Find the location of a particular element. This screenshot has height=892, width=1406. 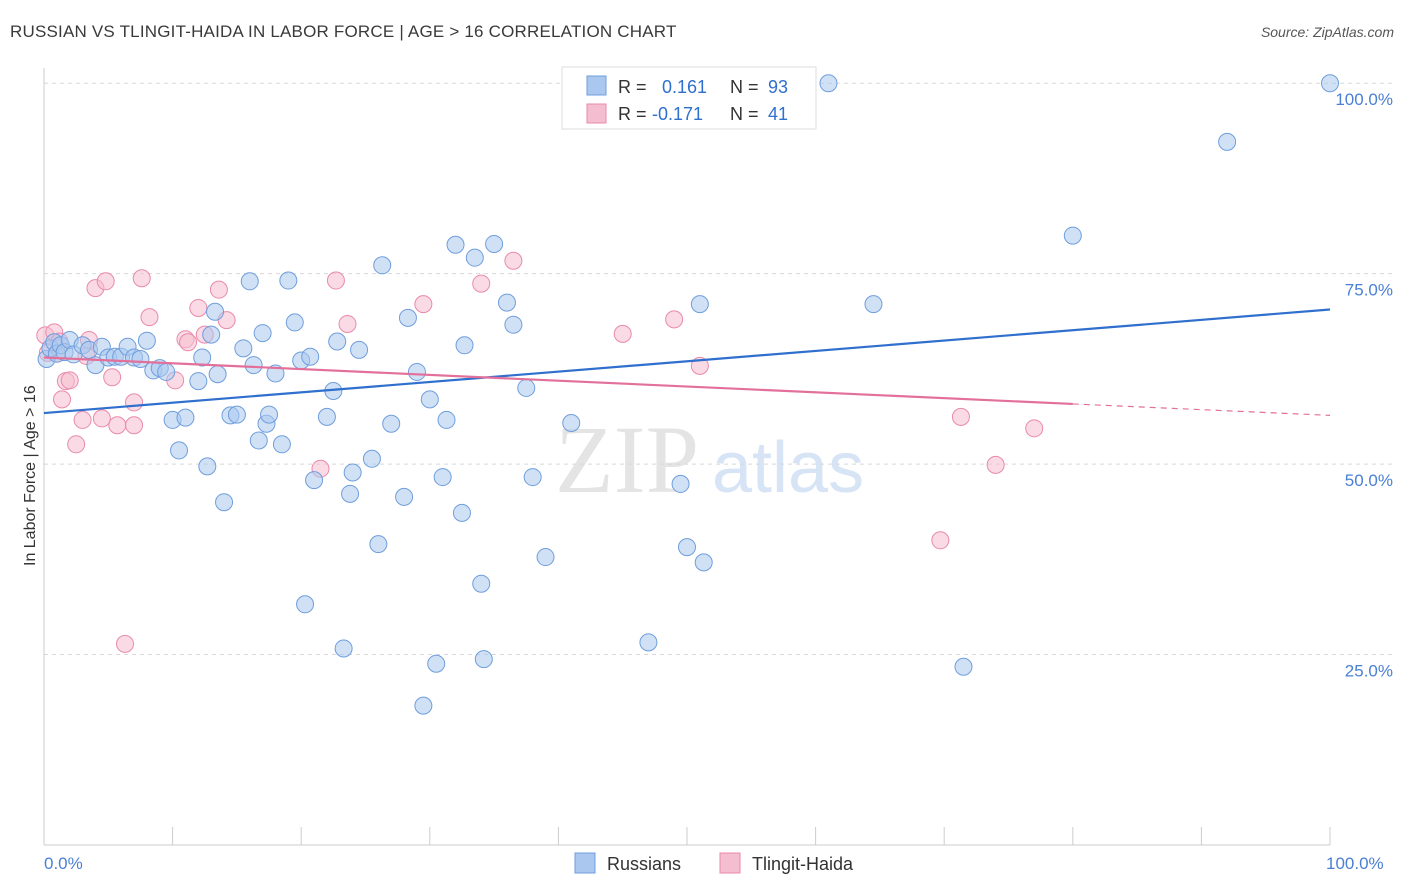

legend-russians-r-label: R = is located at coordinates (632, 87).